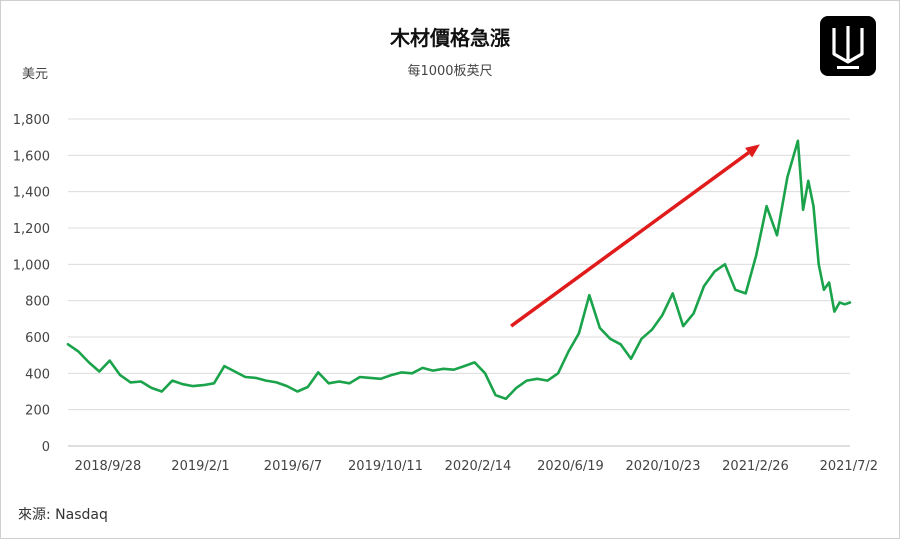 The height and width of the screenshot is (539, 900). I want to click on y-axis: 0 200 400 600 800 1,000 1,200 1,400 1,600 1,800, so click(31, 284).